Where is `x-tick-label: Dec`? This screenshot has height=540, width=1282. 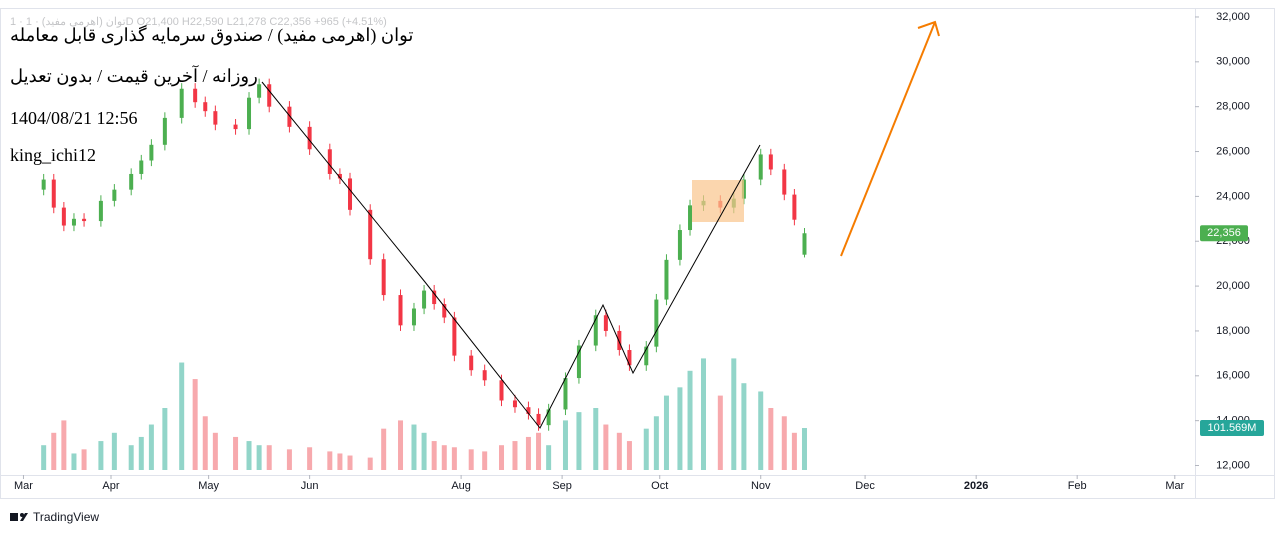 x-tick-label: Dec is located at coordinates (865, 486).